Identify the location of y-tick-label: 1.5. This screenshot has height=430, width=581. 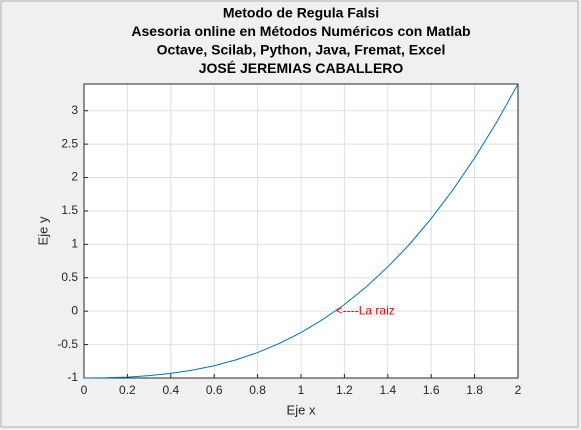
(69, 210).